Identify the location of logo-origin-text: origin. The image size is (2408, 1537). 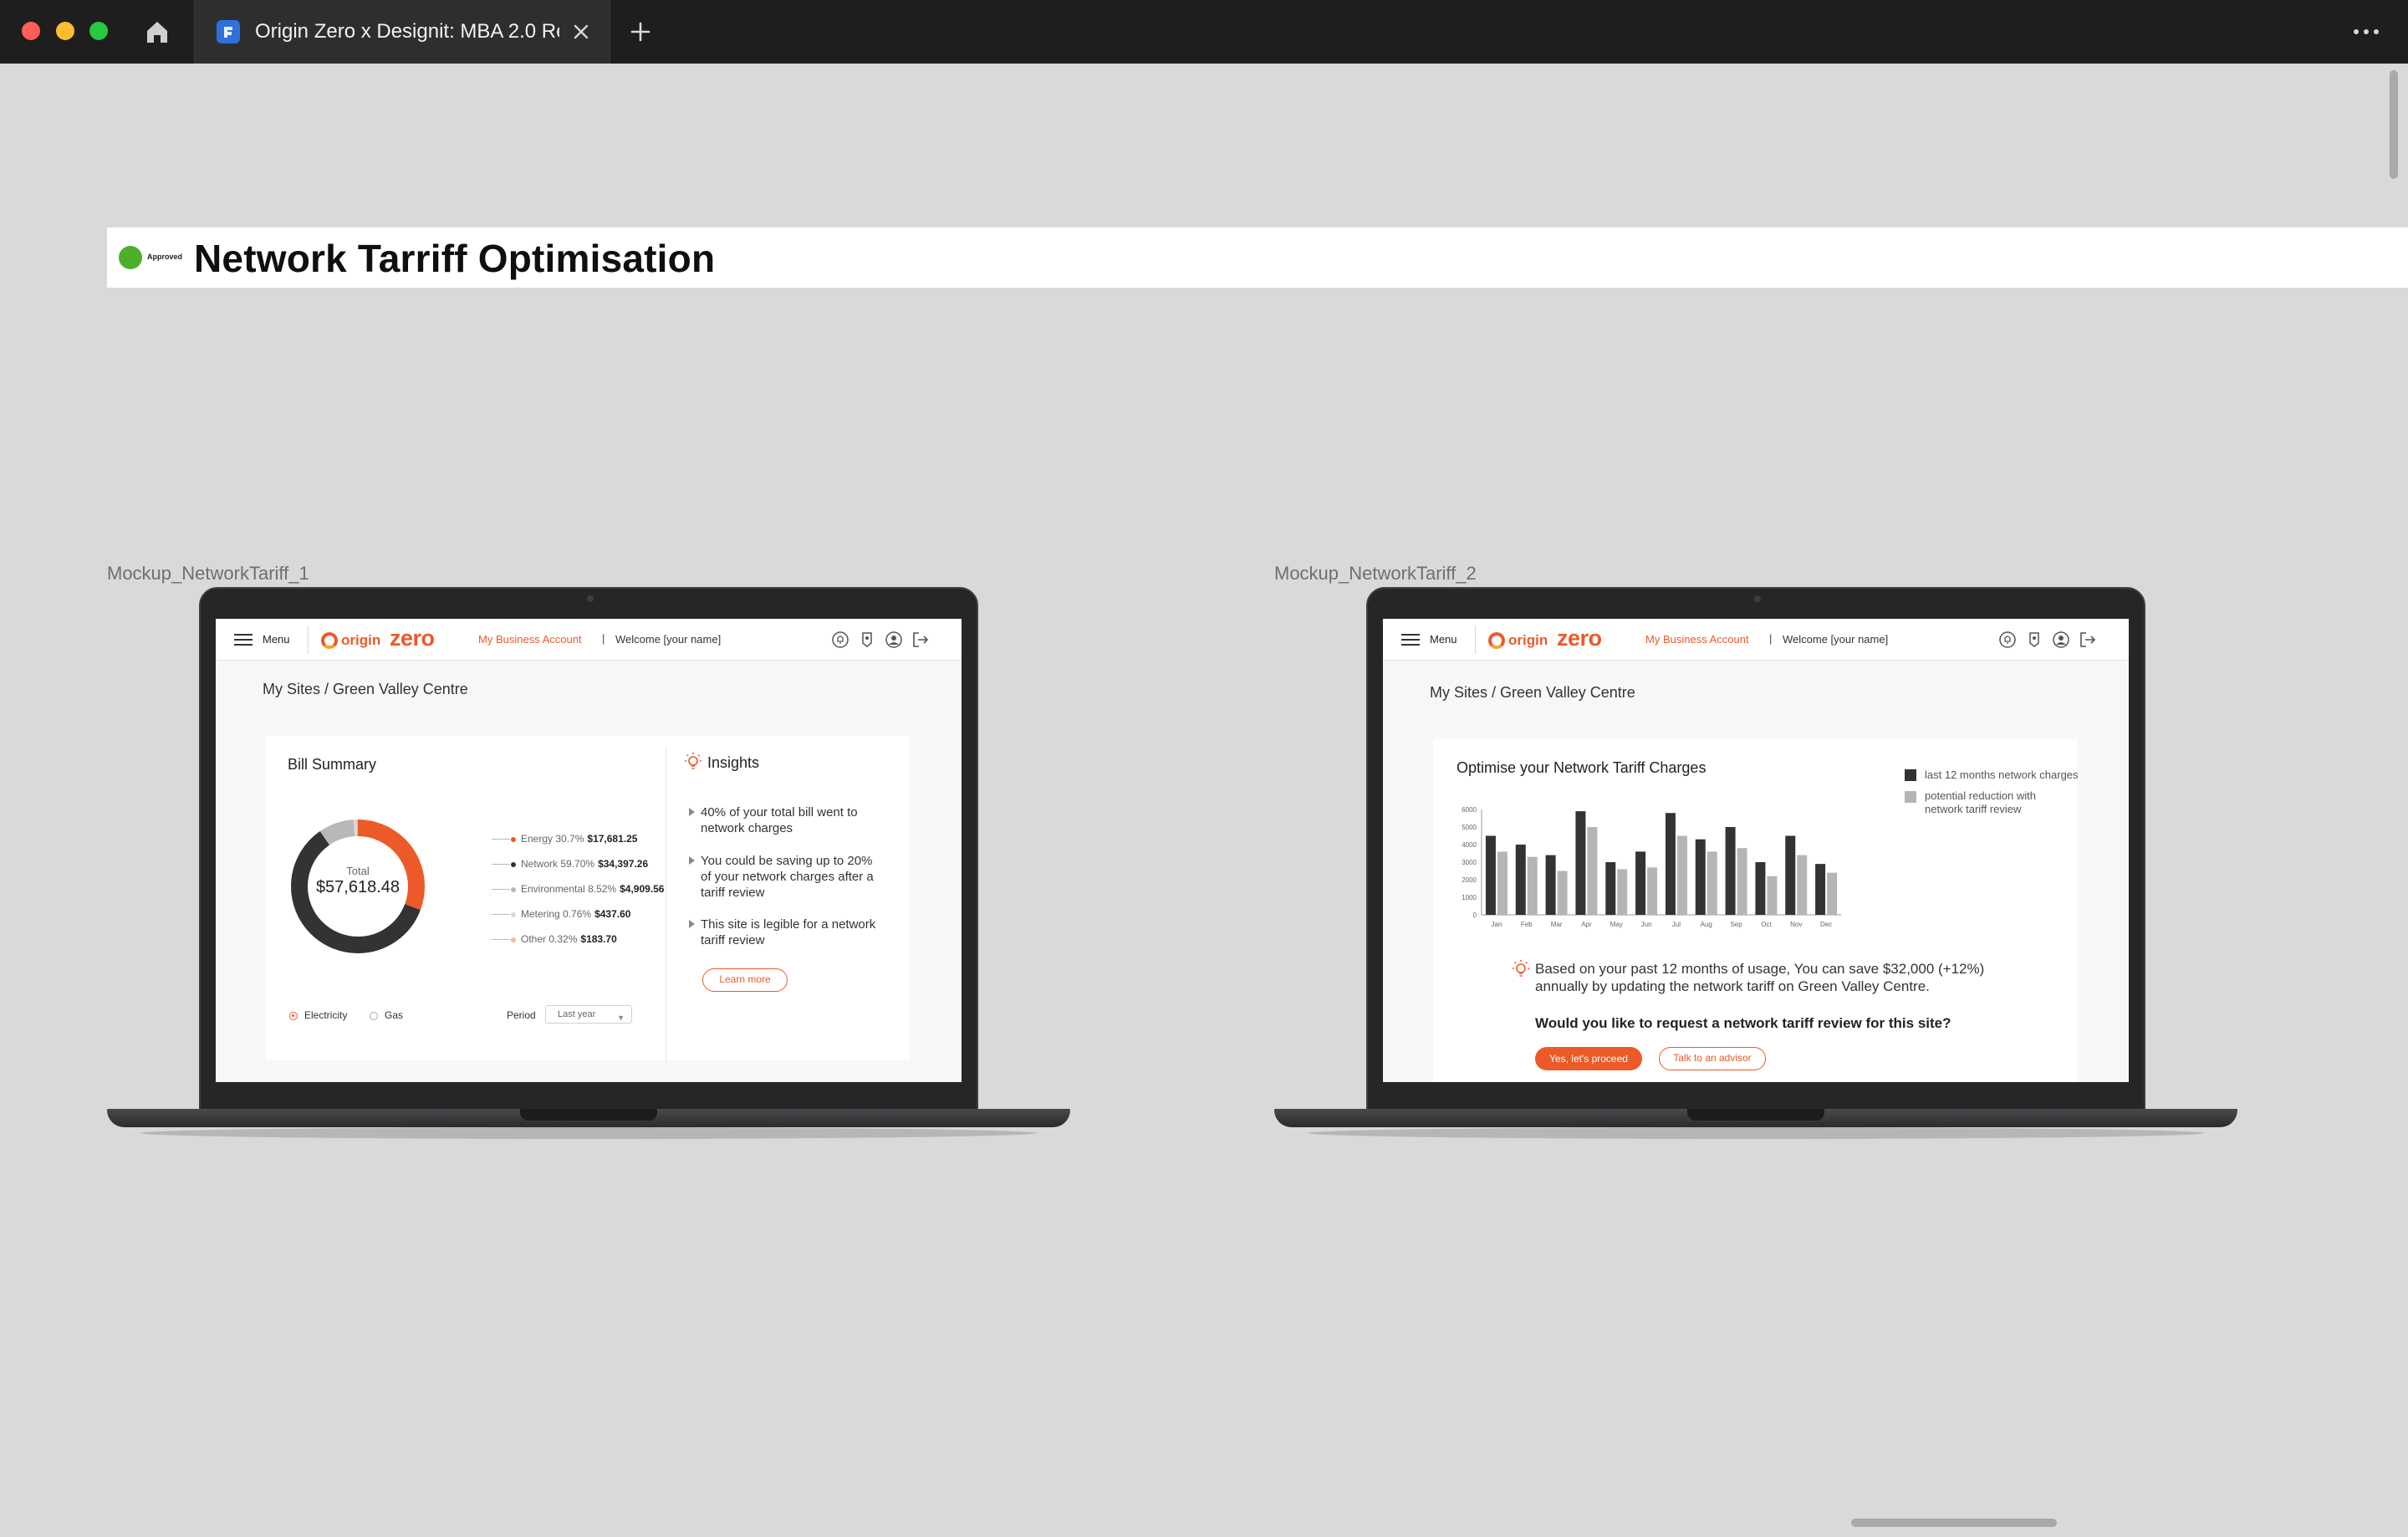
(361, 640).